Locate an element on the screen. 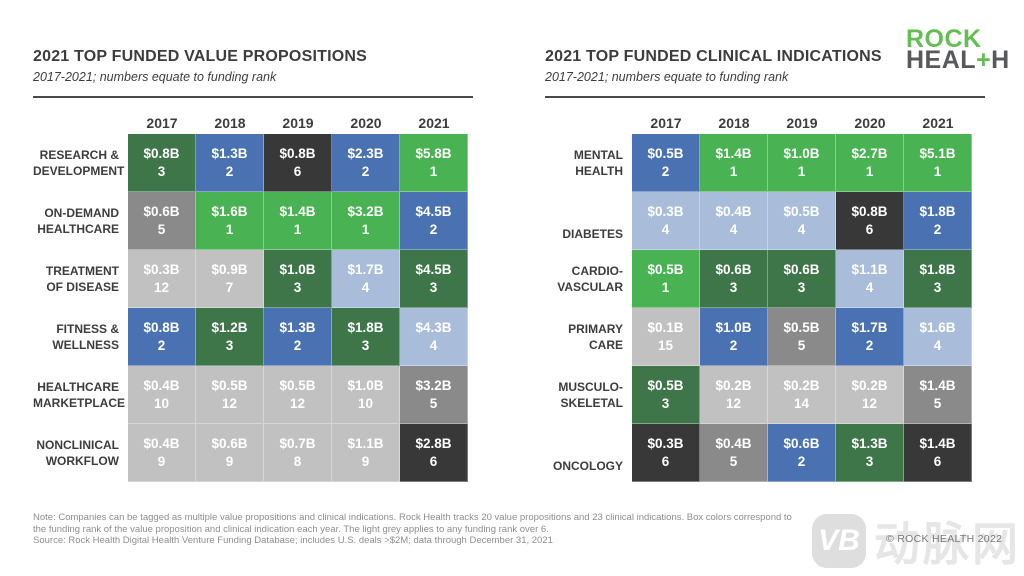 The height and width of the screenshot is (576, 1024). heatmap-cell: $5.1B 1 is located at coordinates (938, 163).